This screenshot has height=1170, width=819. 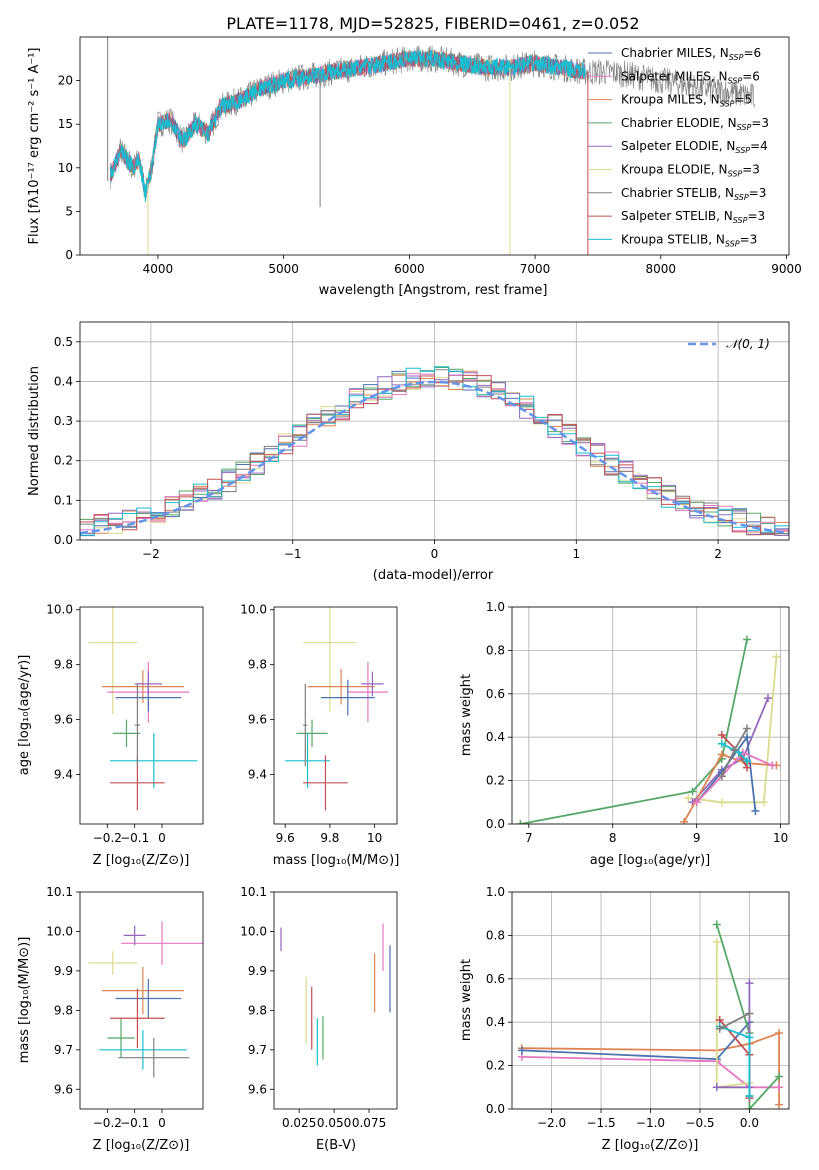 I want to click on y-tick-label: 10.0, so click(x=59, y=610).